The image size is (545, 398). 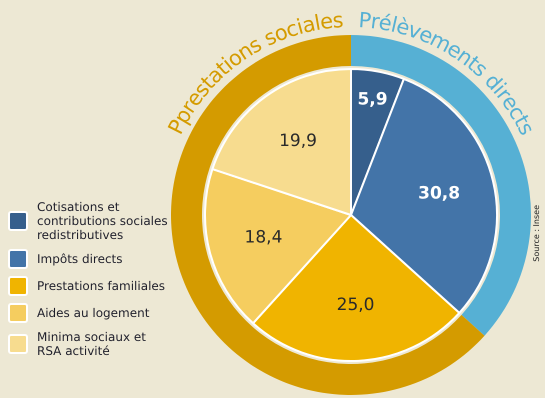 I want to click on data-label: 30,8, so click(x=439, y=194).